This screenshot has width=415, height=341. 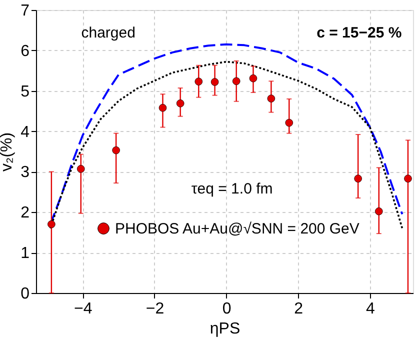 I want to click on x-tick-label: 0, so click(x=227, y=309).